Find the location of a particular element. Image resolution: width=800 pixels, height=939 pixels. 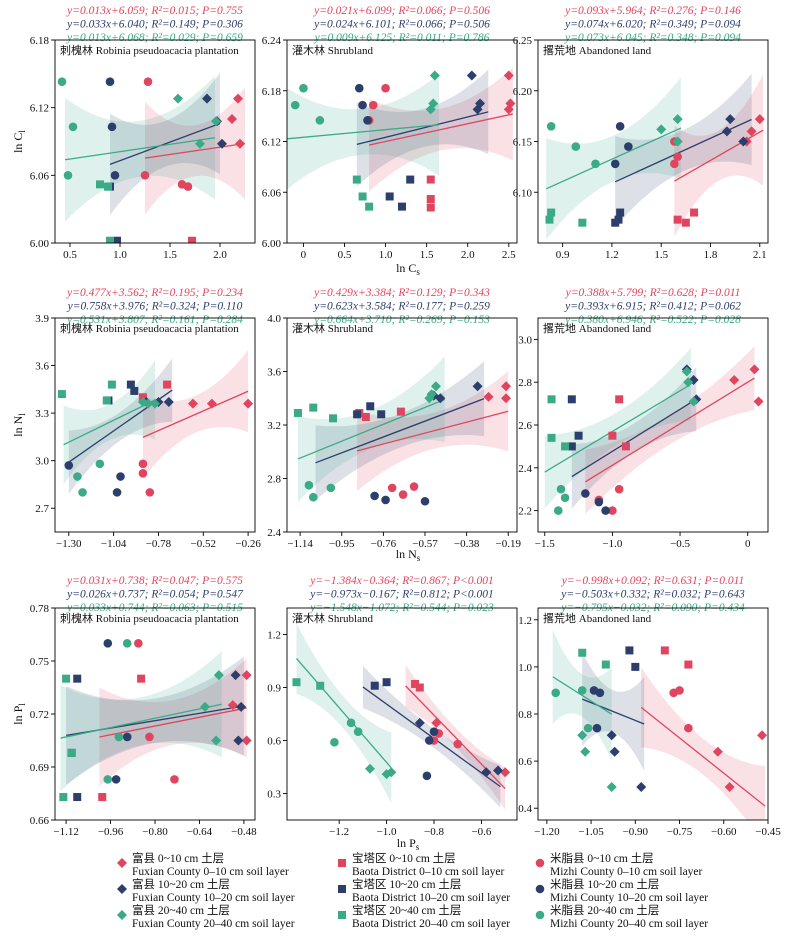

legend-label-en: Baota District 0–10 cm soil layer is located at coordinates (428, 872).